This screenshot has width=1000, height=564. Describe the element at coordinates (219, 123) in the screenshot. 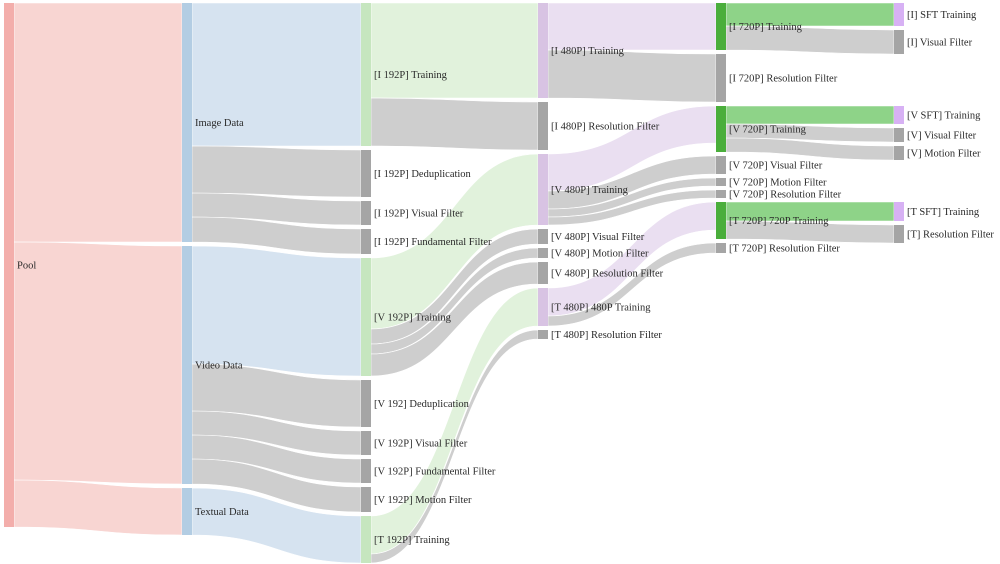

I see `node-label: Image Data` at that location.